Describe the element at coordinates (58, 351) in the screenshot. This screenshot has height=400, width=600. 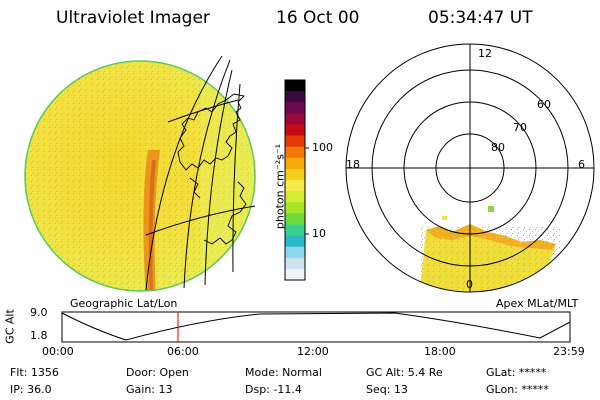
I see `time-tick-0000: 00:00` at that location.